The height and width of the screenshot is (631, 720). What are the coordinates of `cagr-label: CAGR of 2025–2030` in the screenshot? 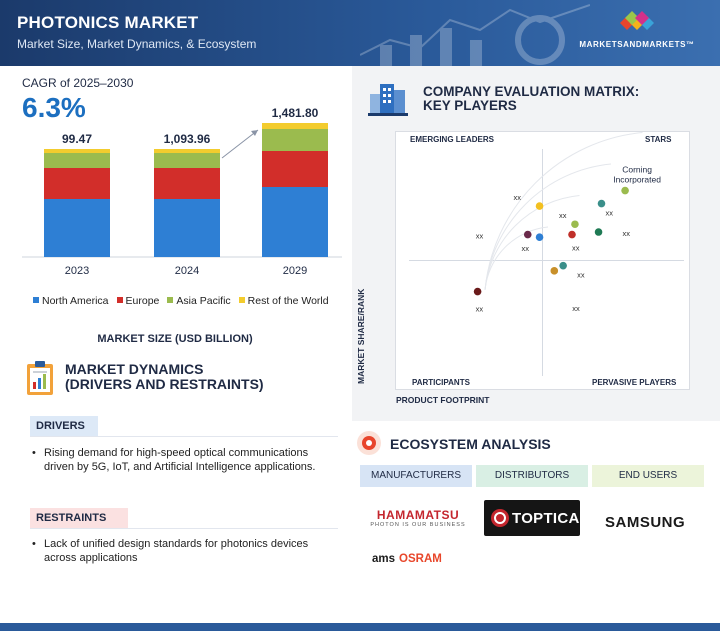 It's located at (78, 83).